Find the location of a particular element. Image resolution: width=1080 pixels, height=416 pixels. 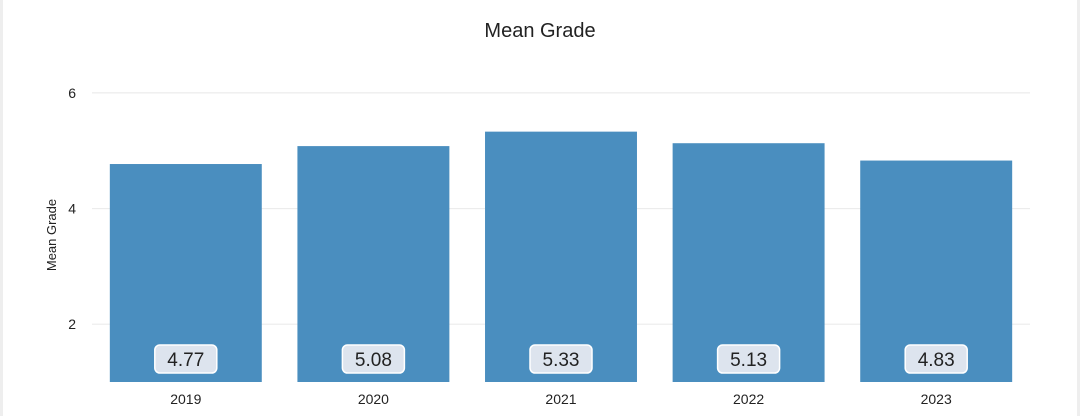

bar-2021 is located at coordinates (561, 256).